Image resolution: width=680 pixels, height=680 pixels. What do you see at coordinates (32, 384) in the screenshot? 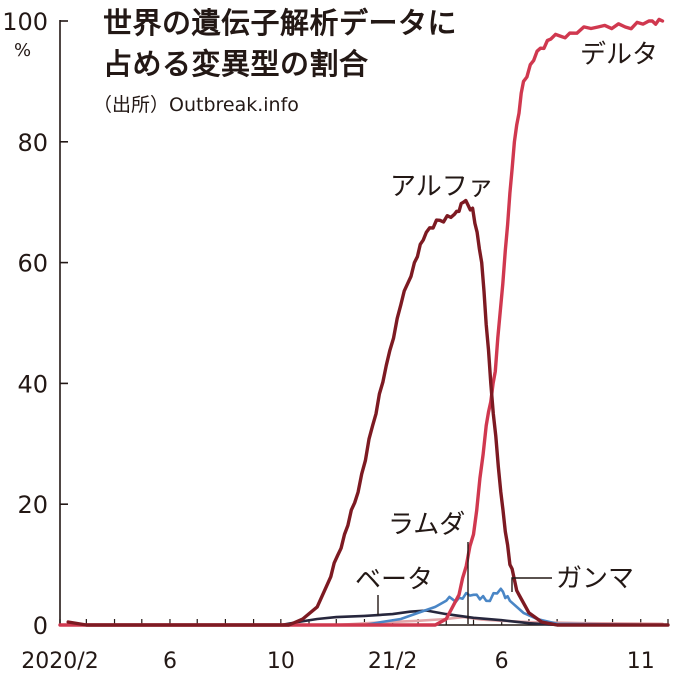
I see `y-tick-label: 40` at bounding box center [32, 384].